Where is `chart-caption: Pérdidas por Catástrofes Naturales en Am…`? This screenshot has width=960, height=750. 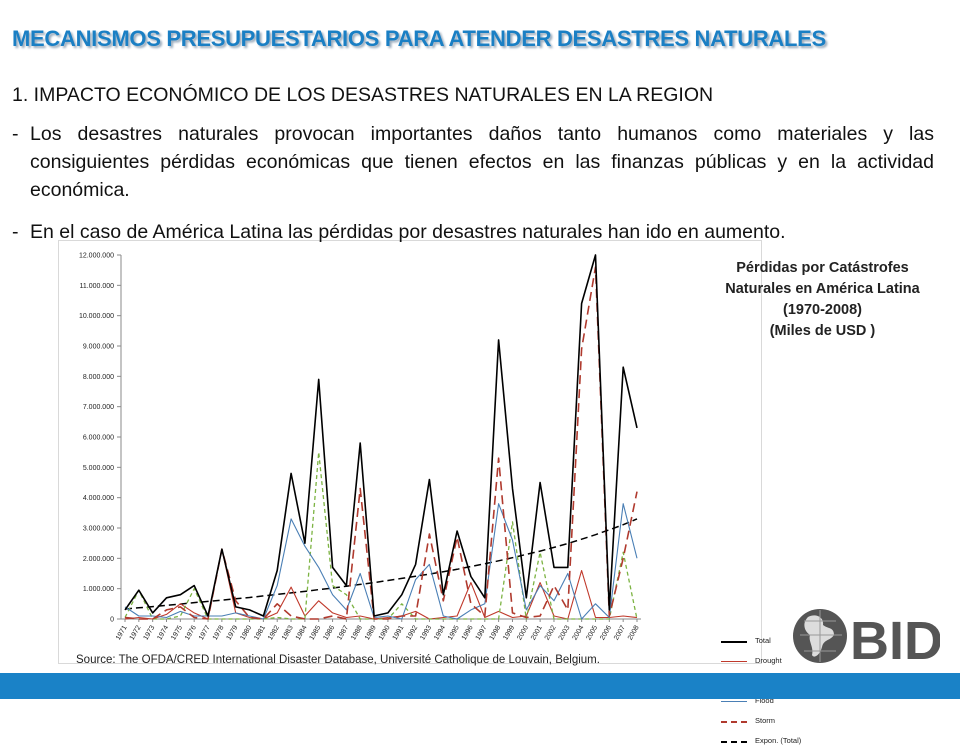 chart-caption: Pérdidas por Catástrofes Naturales en Am… is located at coordinates (822, 300).